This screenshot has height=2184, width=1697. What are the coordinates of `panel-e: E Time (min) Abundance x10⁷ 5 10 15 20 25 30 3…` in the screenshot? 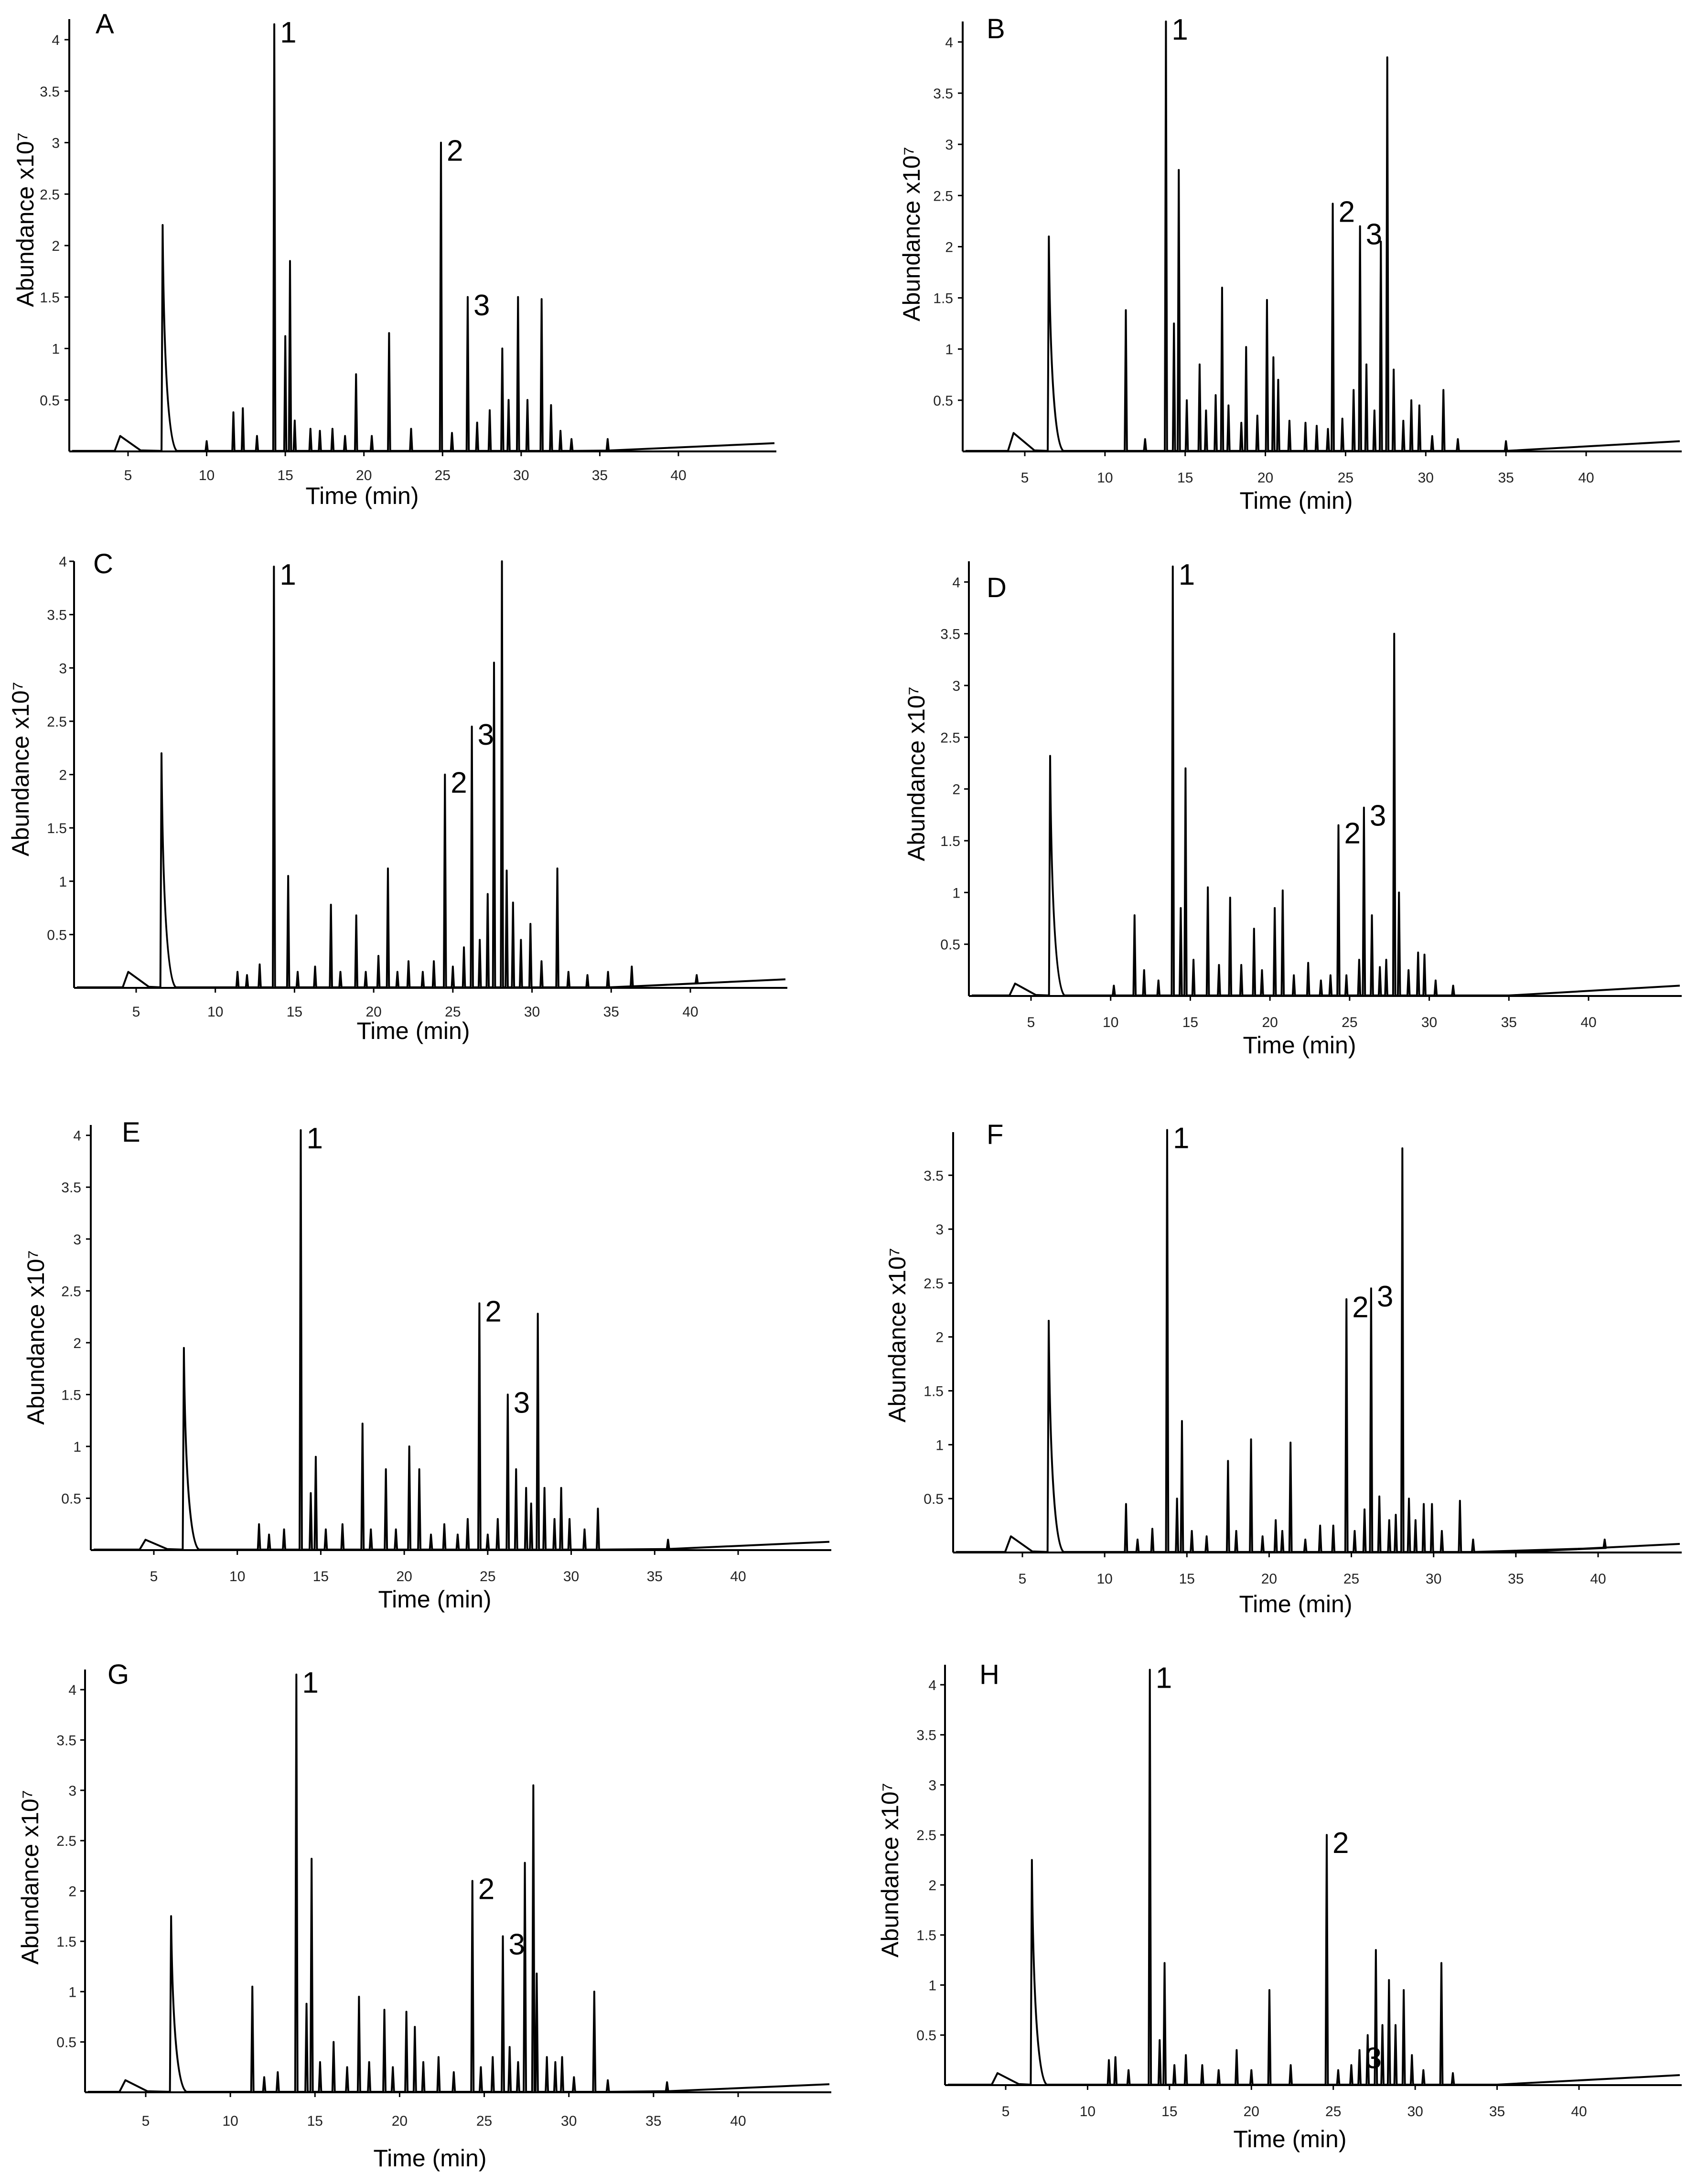 It's located at (427, 1365).